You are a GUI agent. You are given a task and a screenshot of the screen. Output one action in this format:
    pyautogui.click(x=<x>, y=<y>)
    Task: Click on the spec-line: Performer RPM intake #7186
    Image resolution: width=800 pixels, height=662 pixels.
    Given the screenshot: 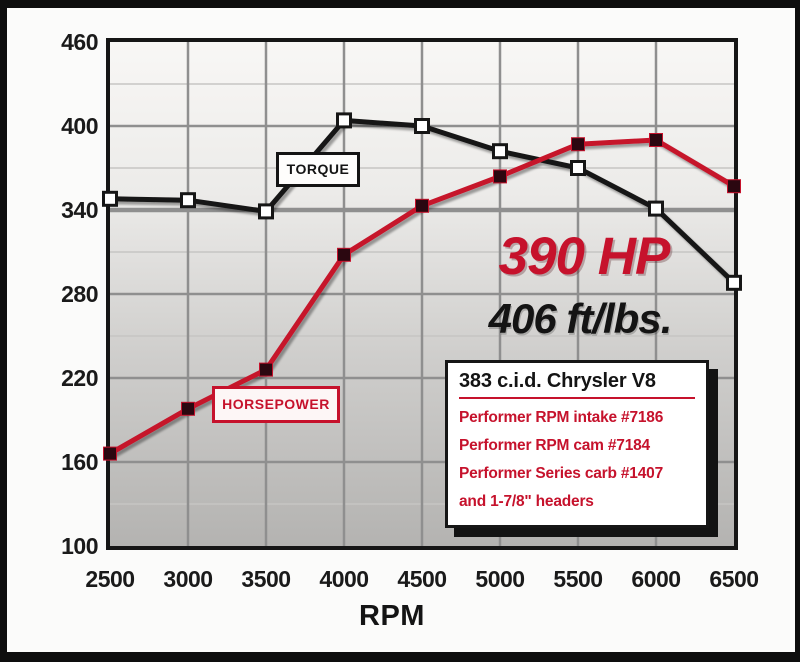 What is the action you would take?
    pyautogui.click(x=561, y=417)
    